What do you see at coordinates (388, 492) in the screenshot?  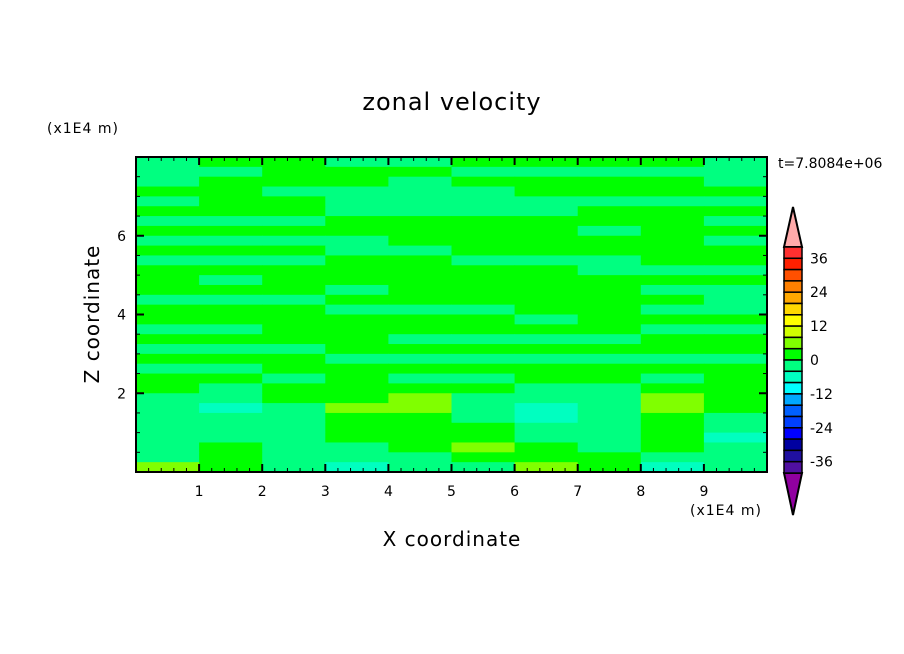 I see `x-tick-label: 4` at bounding box center [388, 492].